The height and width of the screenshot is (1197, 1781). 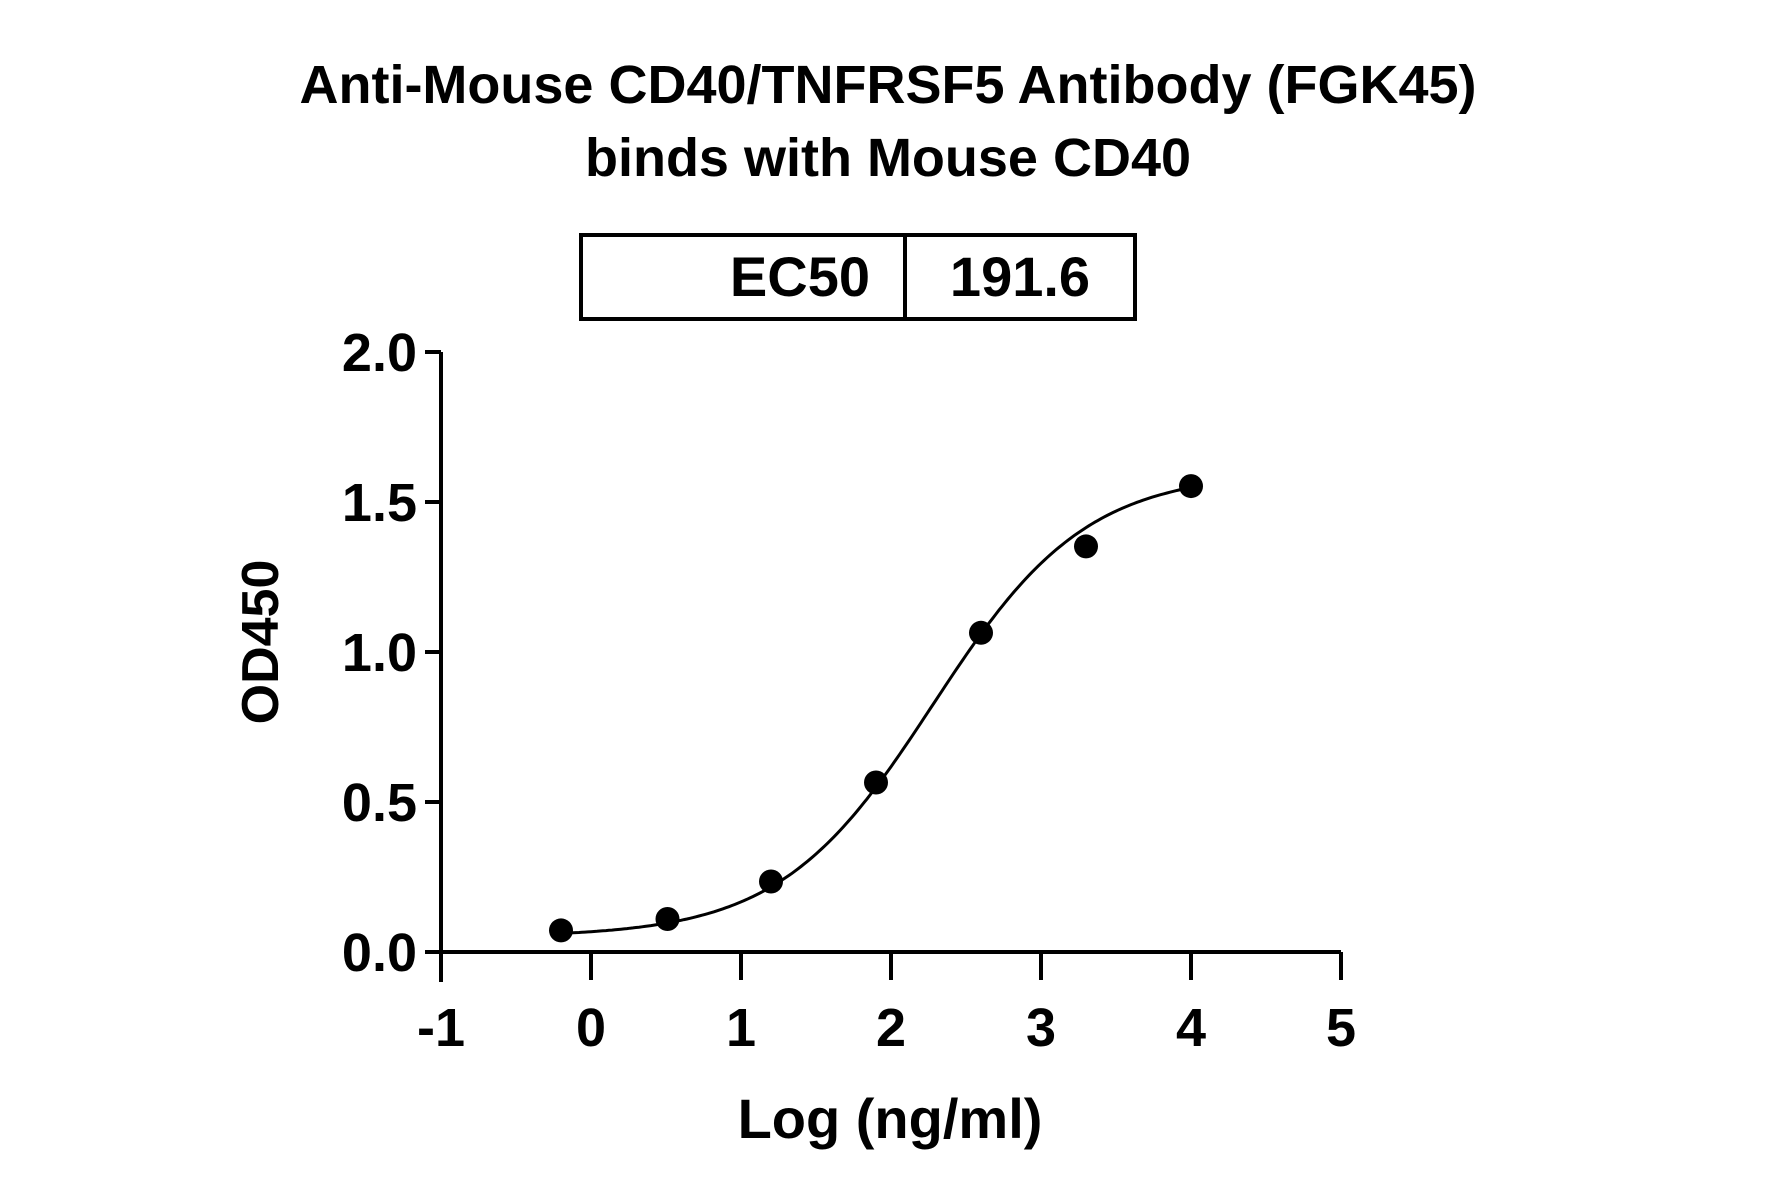 What do you see at coordinates (379, 353) in the screenshot?
I see `y-tick-label: 2.0` at bounding box center [379, 353].